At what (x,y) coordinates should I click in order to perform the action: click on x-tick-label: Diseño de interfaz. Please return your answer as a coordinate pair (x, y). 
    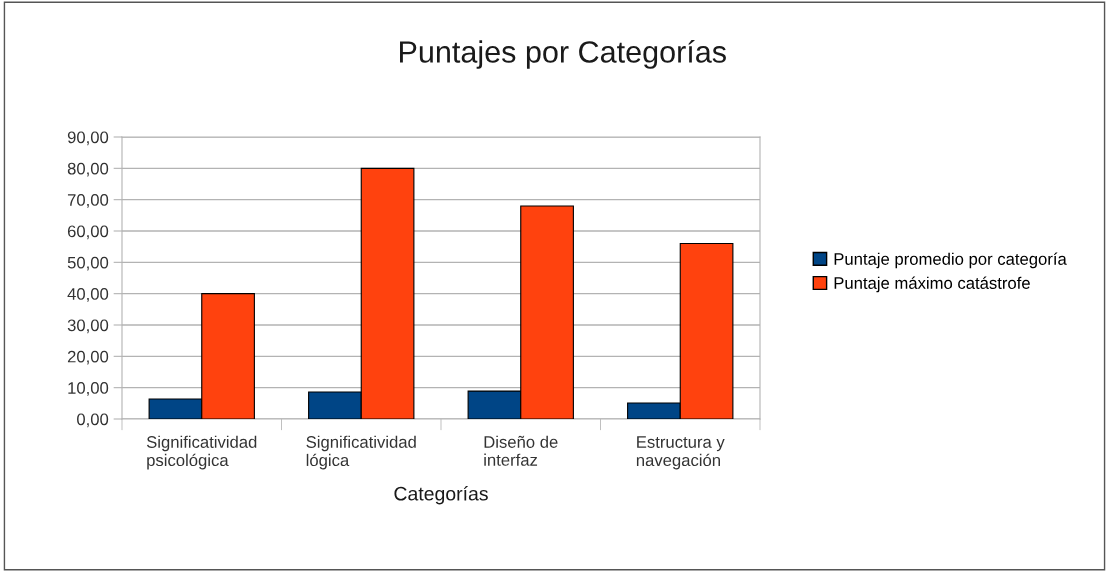
    Looking at the image, I should click on (521, 450).